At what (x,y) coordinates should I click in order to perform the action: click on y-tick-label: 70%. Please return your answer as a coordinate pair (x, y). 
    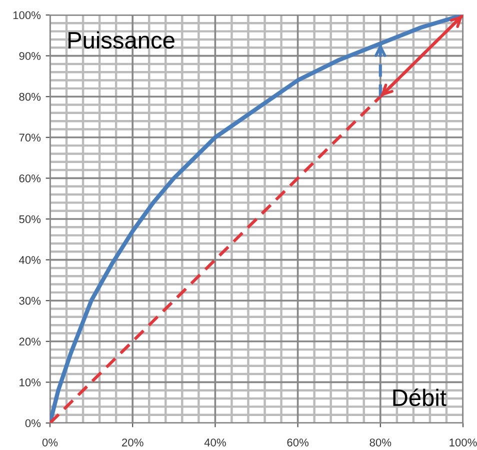
    Looking at the image, I should click on (30, 138).